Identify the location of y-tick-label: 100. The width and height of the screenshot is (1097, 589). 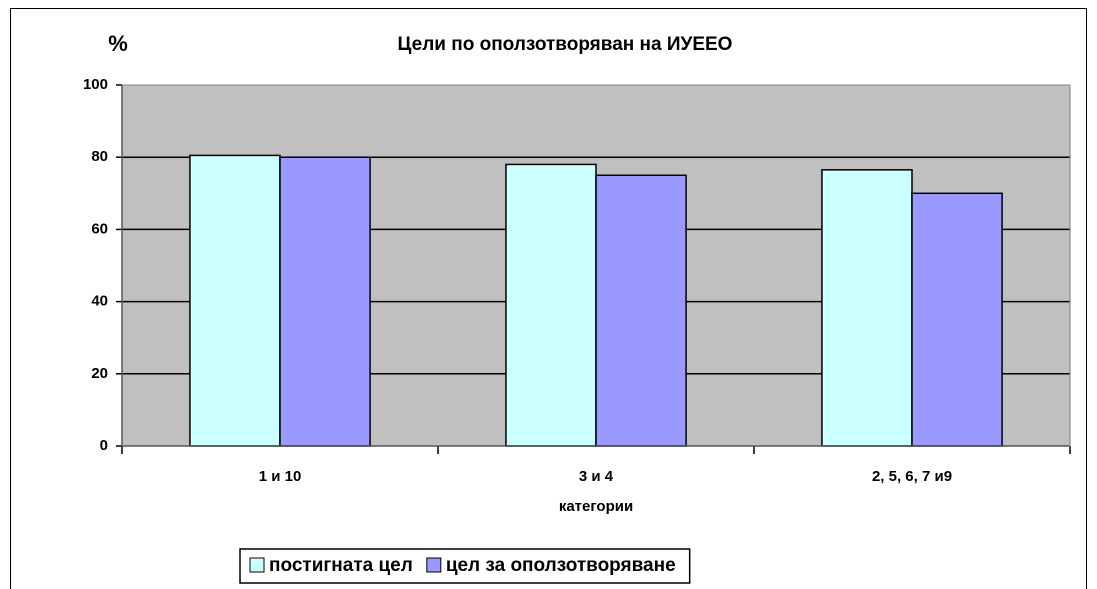
(95, 84).